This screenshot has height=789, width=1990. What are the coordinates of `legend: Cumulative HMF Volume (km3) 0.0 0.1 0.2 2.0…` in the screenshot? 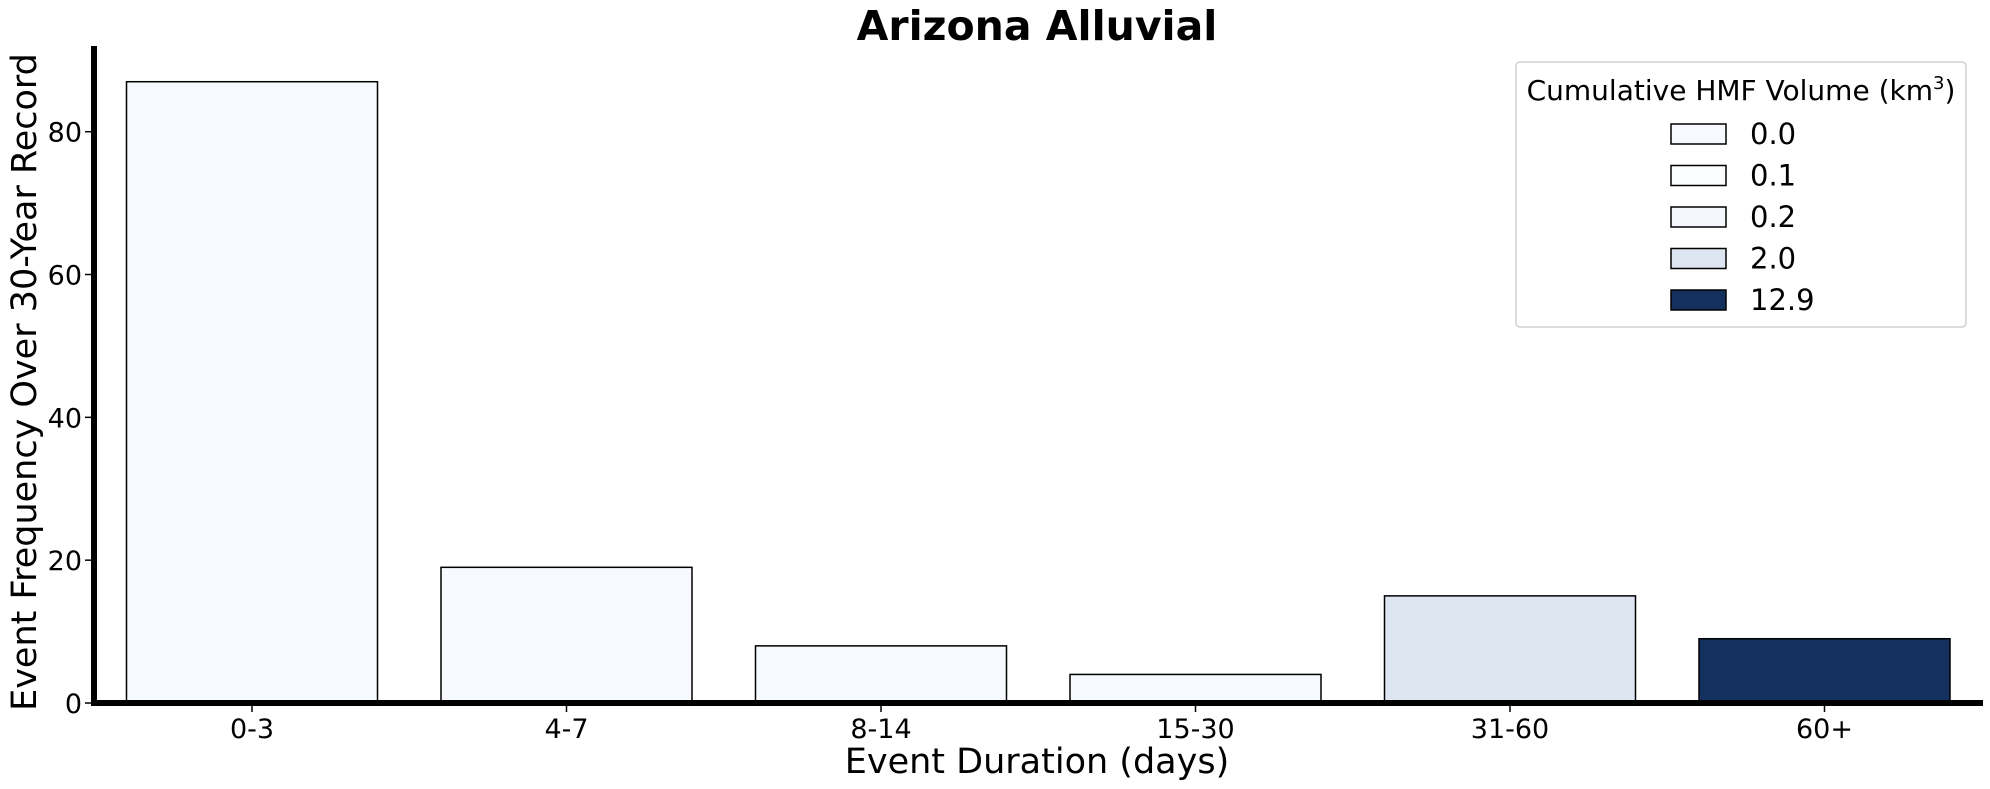 It's located at (1741, 194).